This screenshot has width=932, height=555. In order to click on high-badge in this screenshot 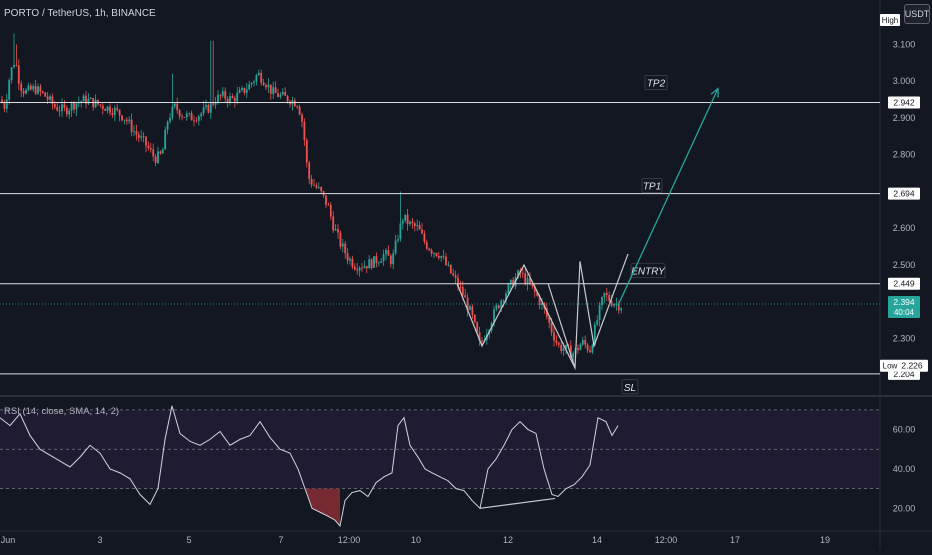, I will do `click(890, 20)`.